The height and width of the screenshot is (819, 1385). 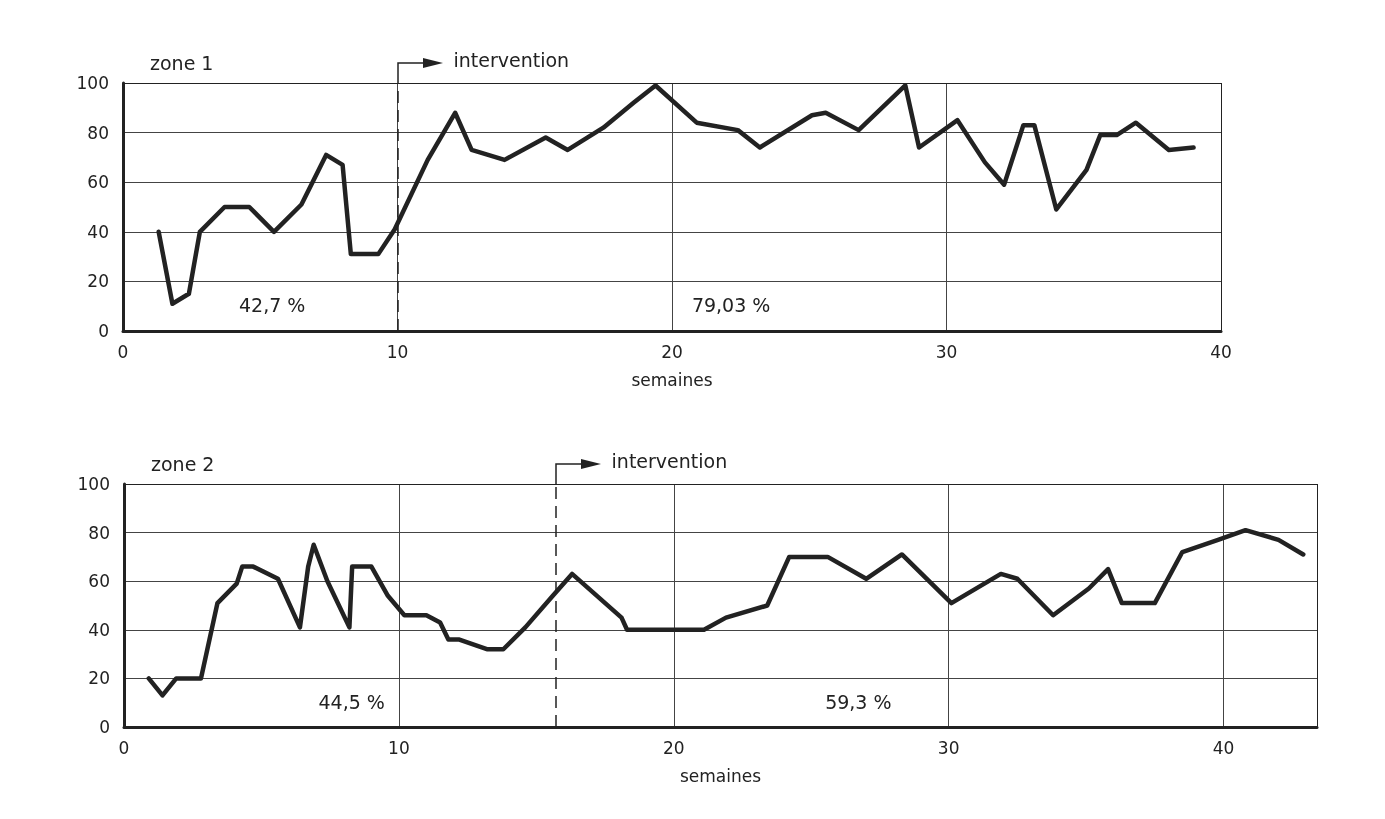 I want to click on annotation: 59,3 %, so click(x=858, y=701).